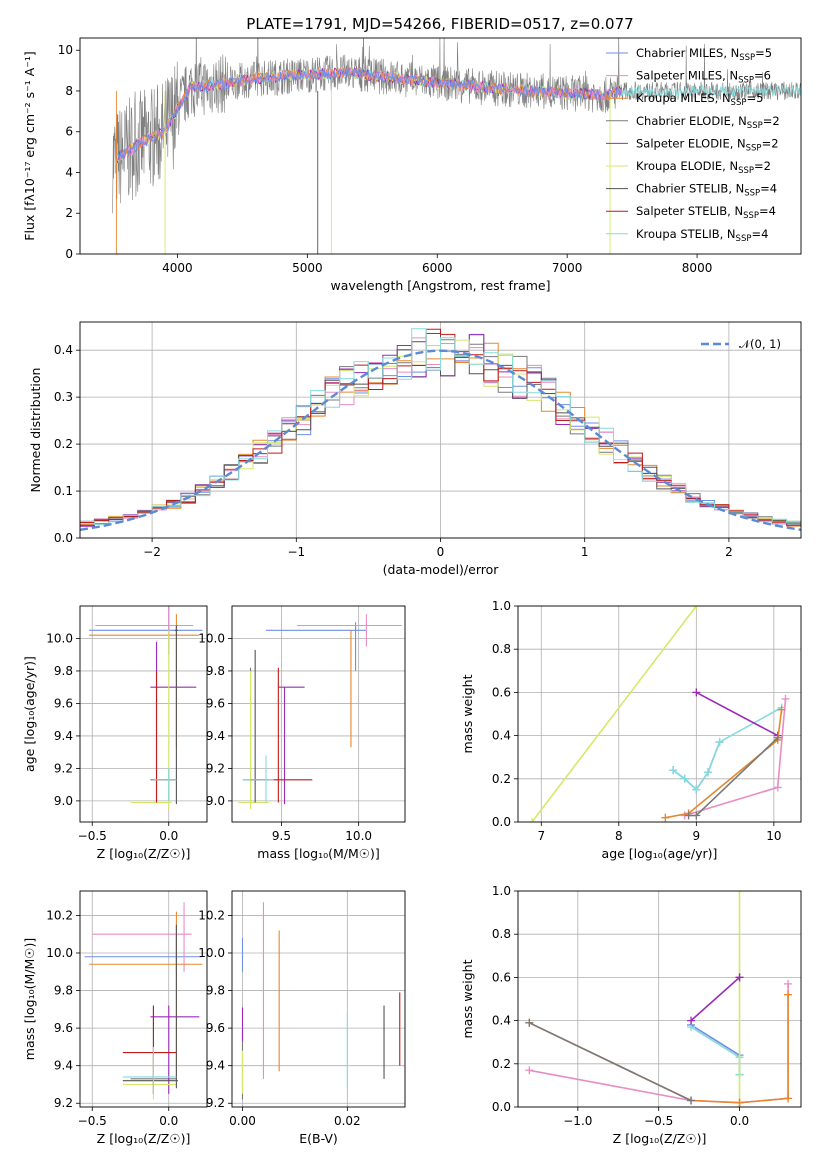 Image resolution: width=819 pixels, height=1170 pixels. What do you see at coordinates (69, 91) in the screenshot?
I see `y-tick-label: 8` at bounding box center [69, 91].